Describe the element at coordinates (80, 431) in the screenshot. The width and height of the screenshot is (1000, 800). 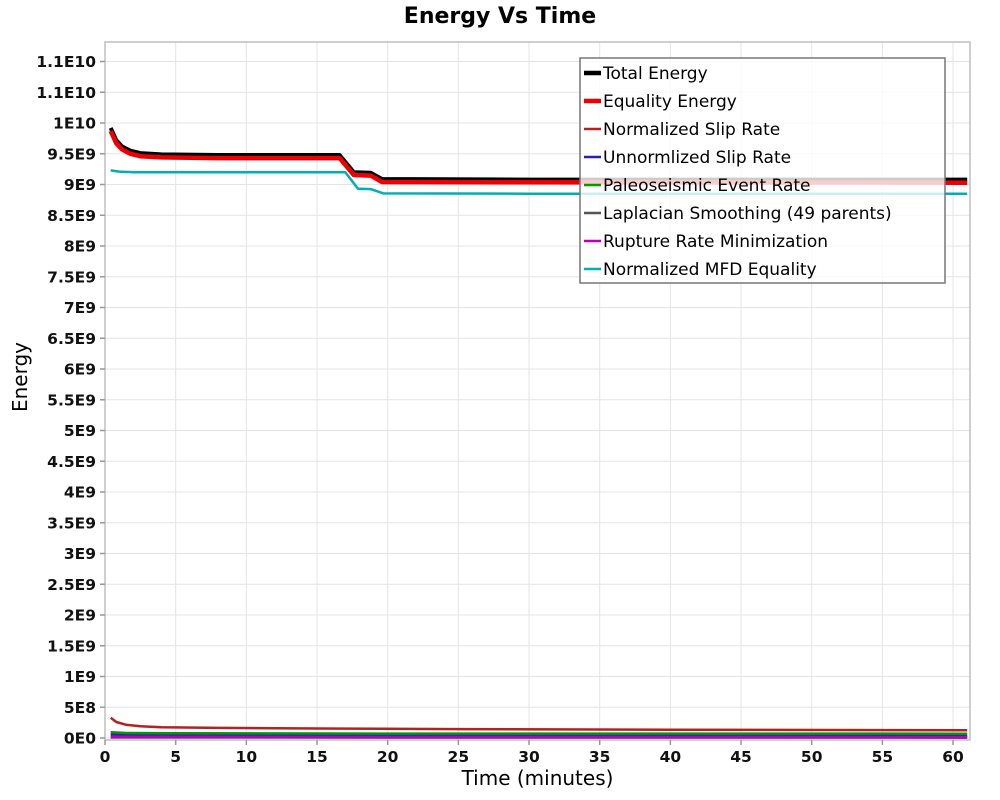
I see `y-tick-label: 5E9` at that location.